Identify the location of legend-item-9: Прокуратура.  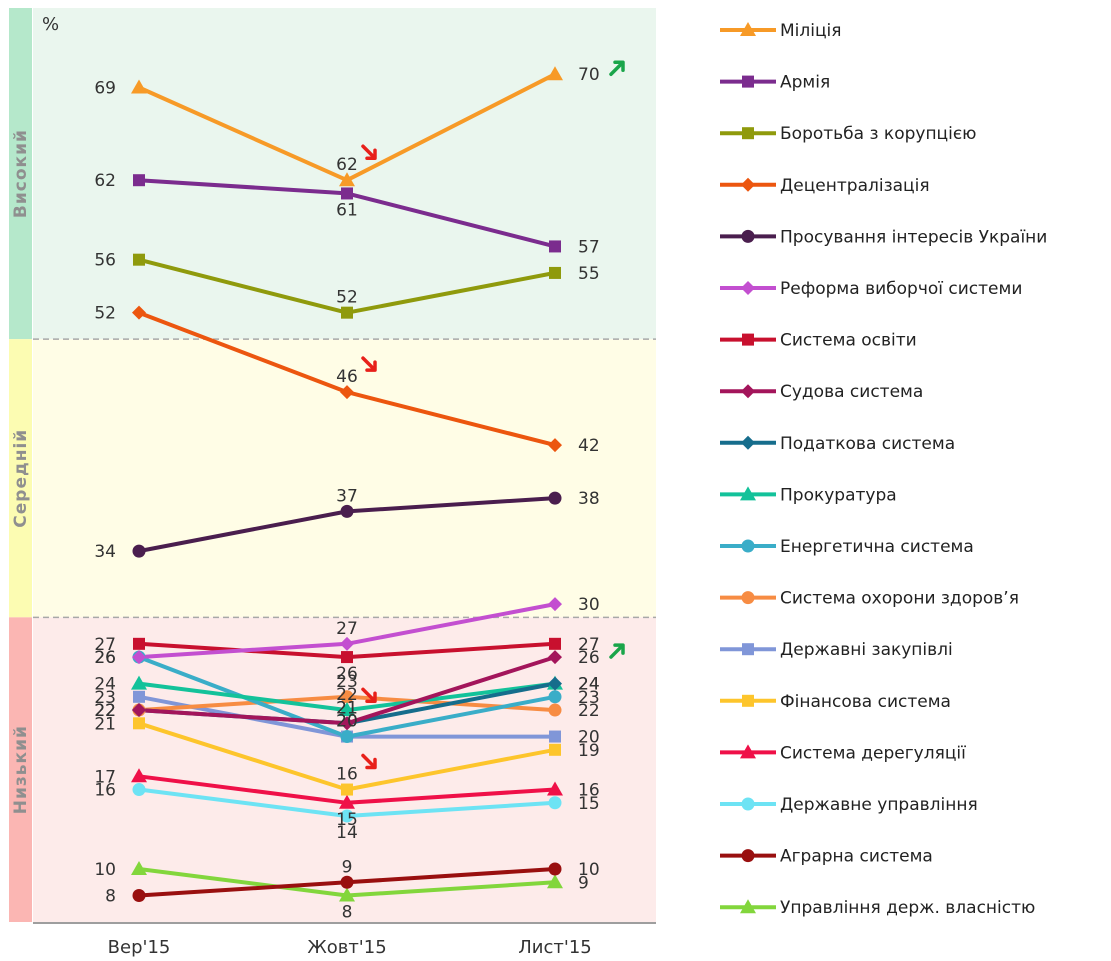
(808, 495).